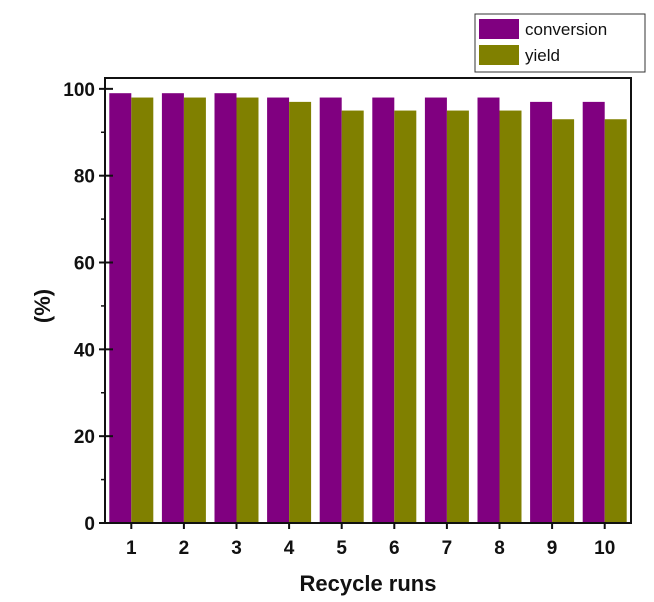 The image size is (654, 602). I want to click on x-tick-label-10: 10, so click(604, 548).